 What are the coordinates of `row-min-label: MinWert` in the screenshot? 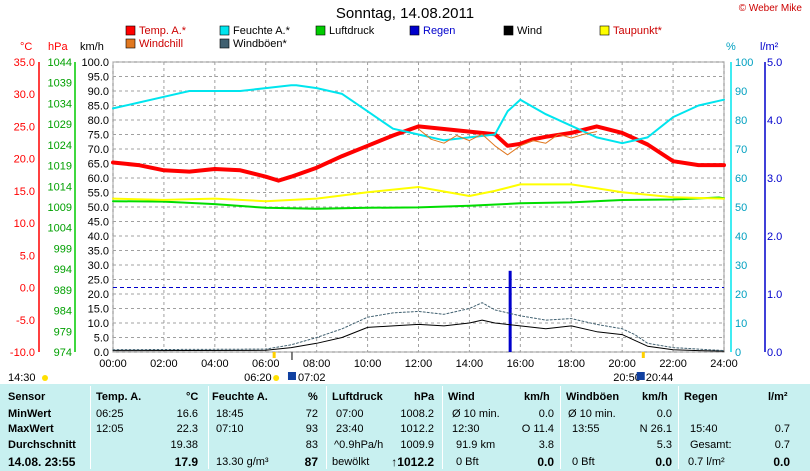 It's located at (30, 414).